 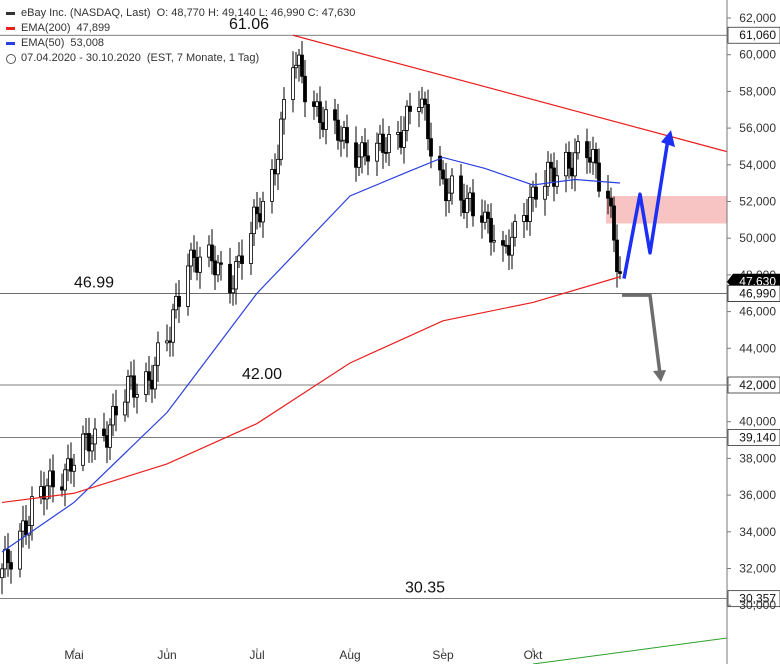 I want to click on ema50-value: 53,008, so click(x=87, y=43).